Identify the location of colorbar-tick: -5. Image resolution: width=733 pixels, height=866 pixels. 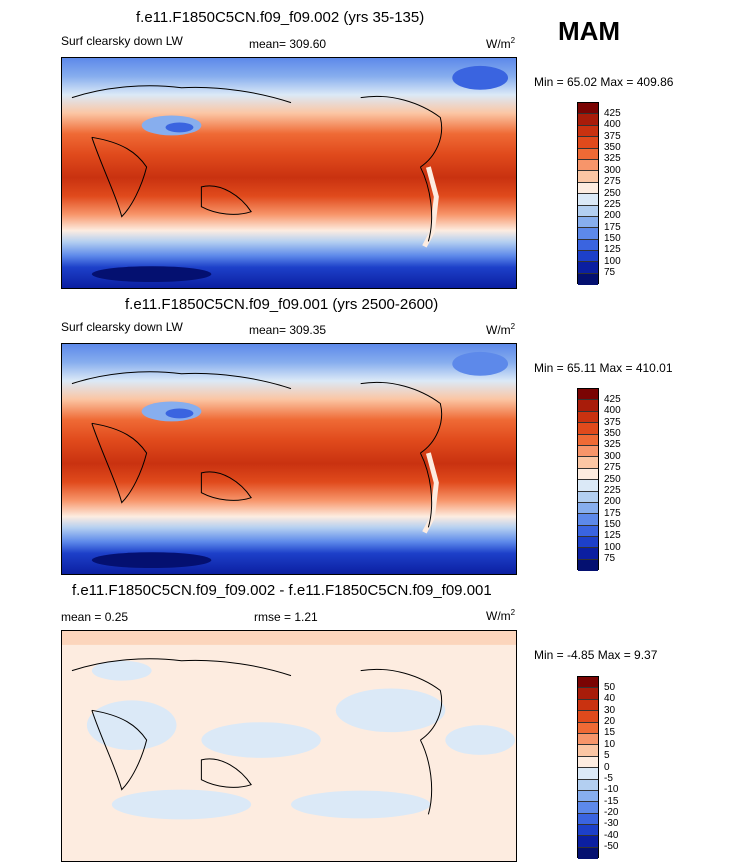
(608, 778).